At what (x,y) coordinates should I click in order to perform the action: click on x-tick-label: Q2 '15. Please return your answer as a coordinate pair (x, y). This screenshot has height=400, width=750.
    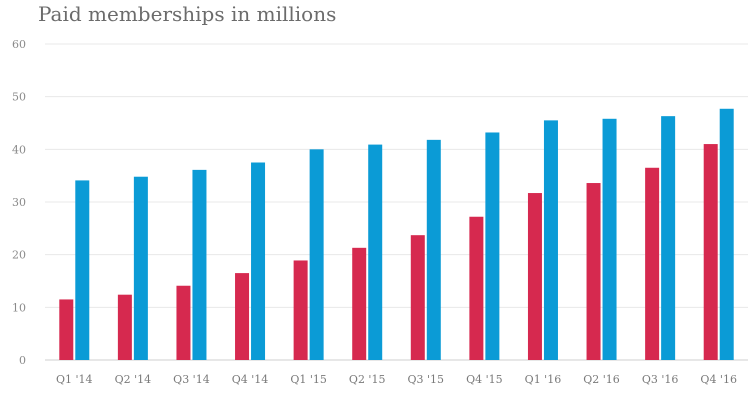
    Looking at the image, I should click on (367, 379).